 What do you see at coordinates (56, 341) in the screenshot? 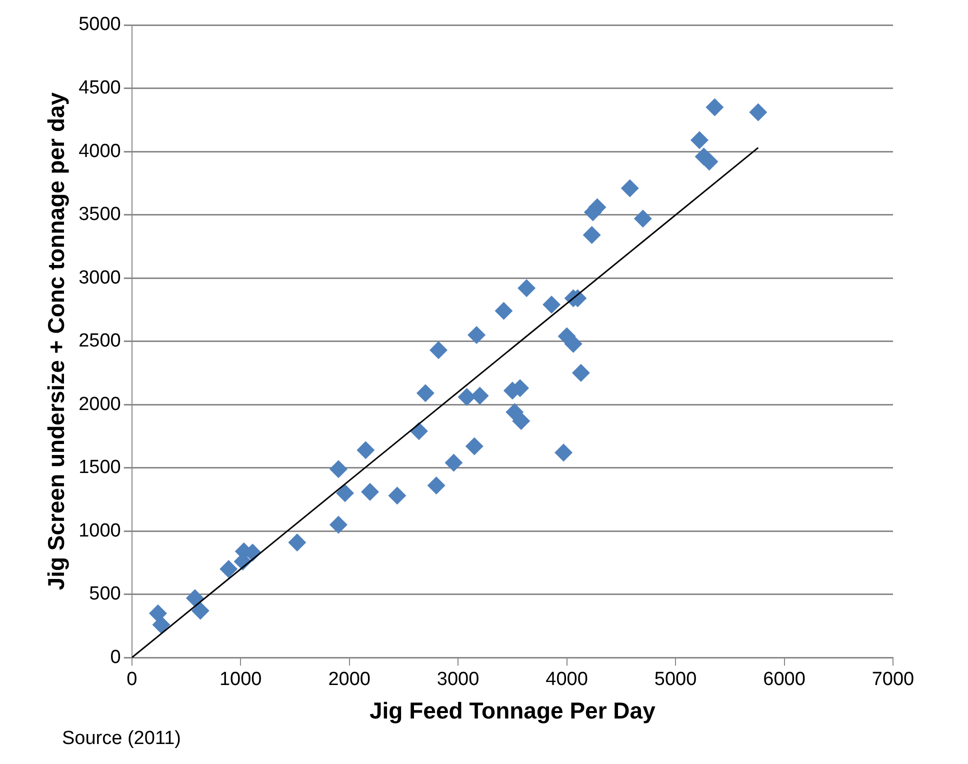
I see `y-axis-title: Jig Screen undersize + Conc tonnage per day` at bounding box center [56, 341].